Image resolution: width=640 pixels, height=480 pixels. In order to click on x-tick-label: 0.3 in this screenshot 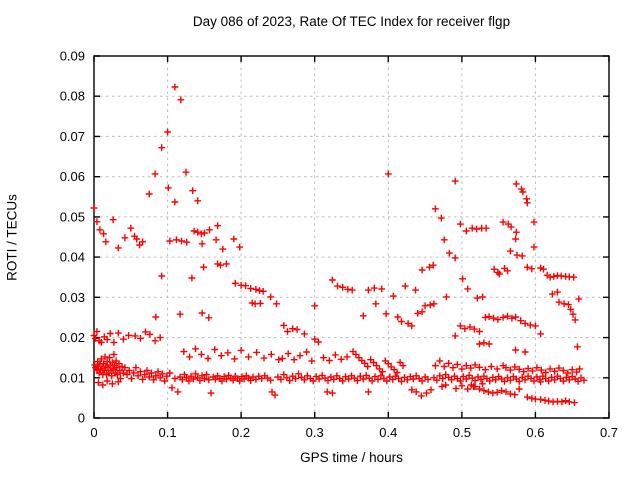, I will do `click(315, 432)`.